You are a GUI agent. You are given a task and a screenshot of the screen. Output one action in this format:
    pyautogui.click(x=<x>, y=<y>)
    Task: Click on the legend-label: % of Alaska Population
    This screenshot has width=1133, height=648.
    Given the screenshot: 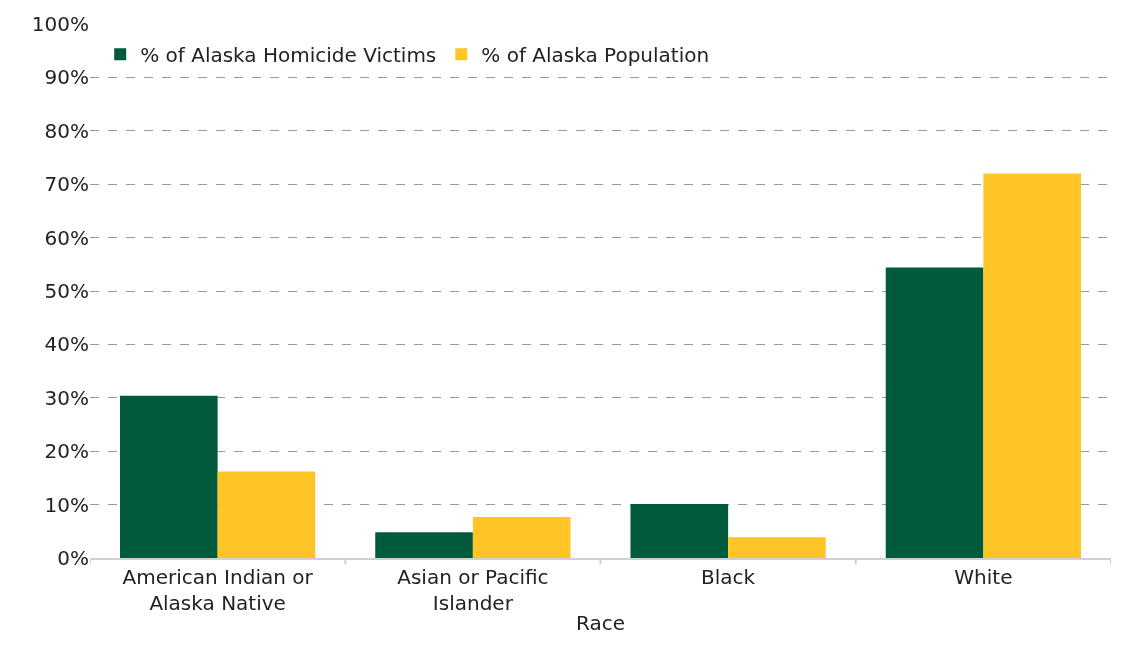 What is the action you would take?
    pyautogui.click(x=595, y=54)
    